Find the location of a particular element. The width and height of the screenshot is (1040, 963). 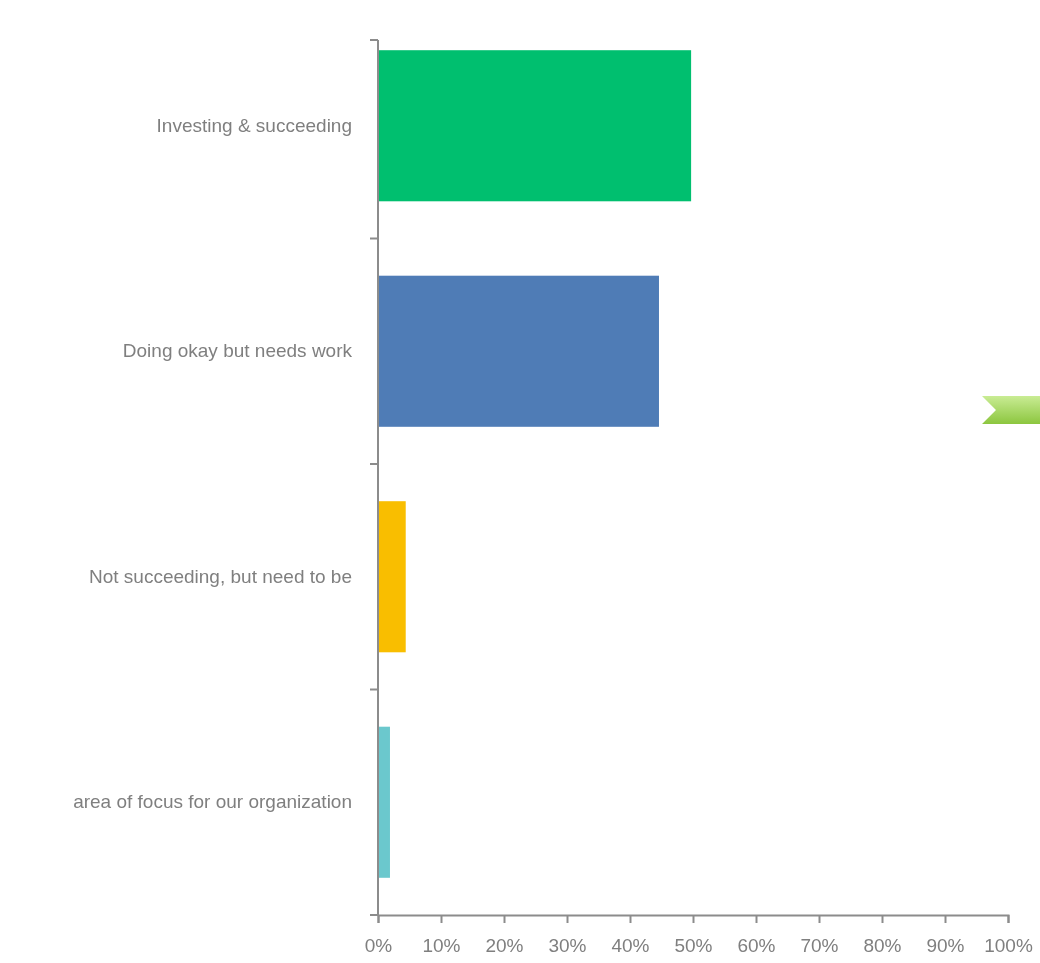

x-tick-label: 100% is located at coordinates (1008, 946).